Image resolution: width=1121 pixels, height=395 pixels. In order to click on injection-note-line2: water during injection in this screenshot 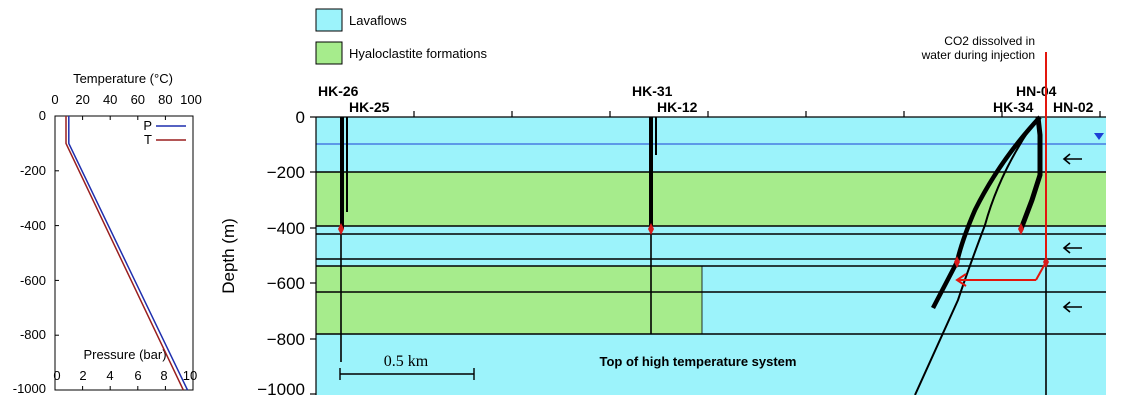, I will do `click(978, 55)`.